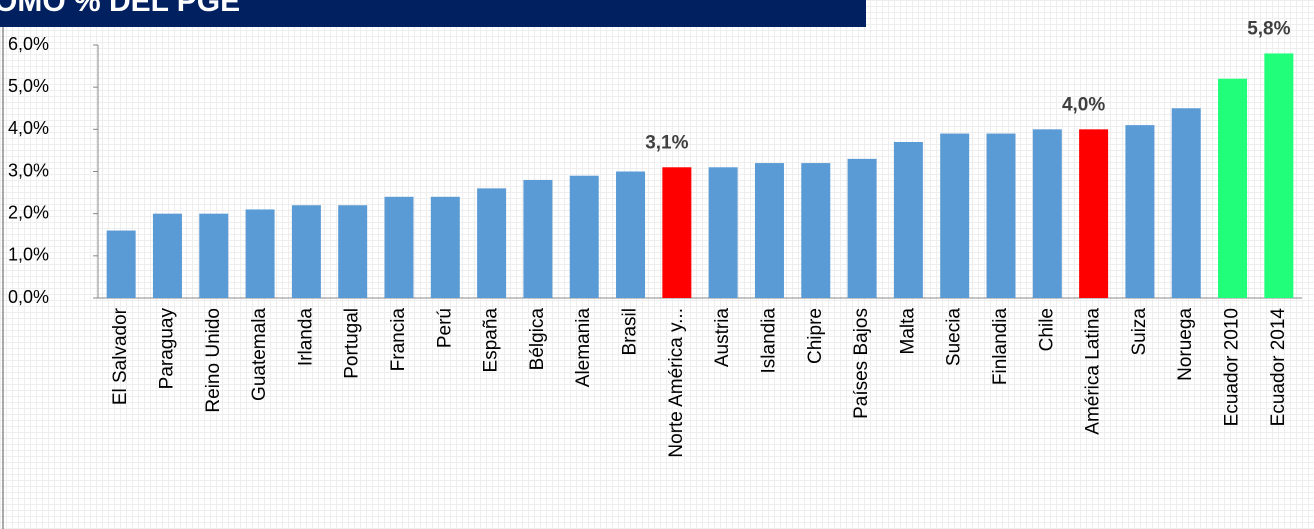 The width and height of the screenshot is (1314, 529). What do you see at coordinates (666, 142) in the screenshot?
I see `value-label: 3,1%` at bounding box center [666, 142].